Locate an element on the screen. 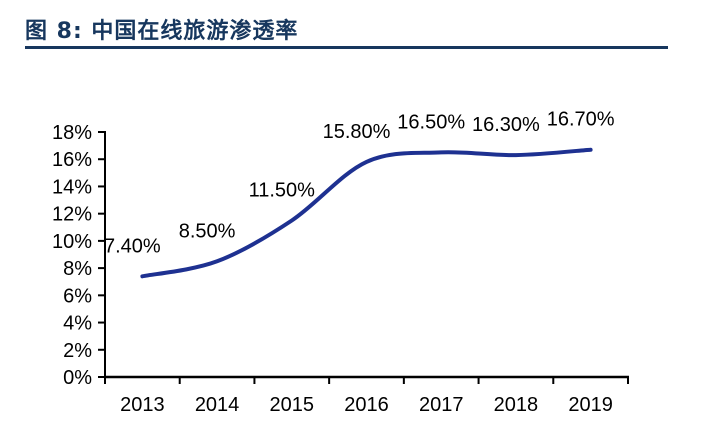  y-axis-tick-label: 4% is located at coordinates (77, 324).